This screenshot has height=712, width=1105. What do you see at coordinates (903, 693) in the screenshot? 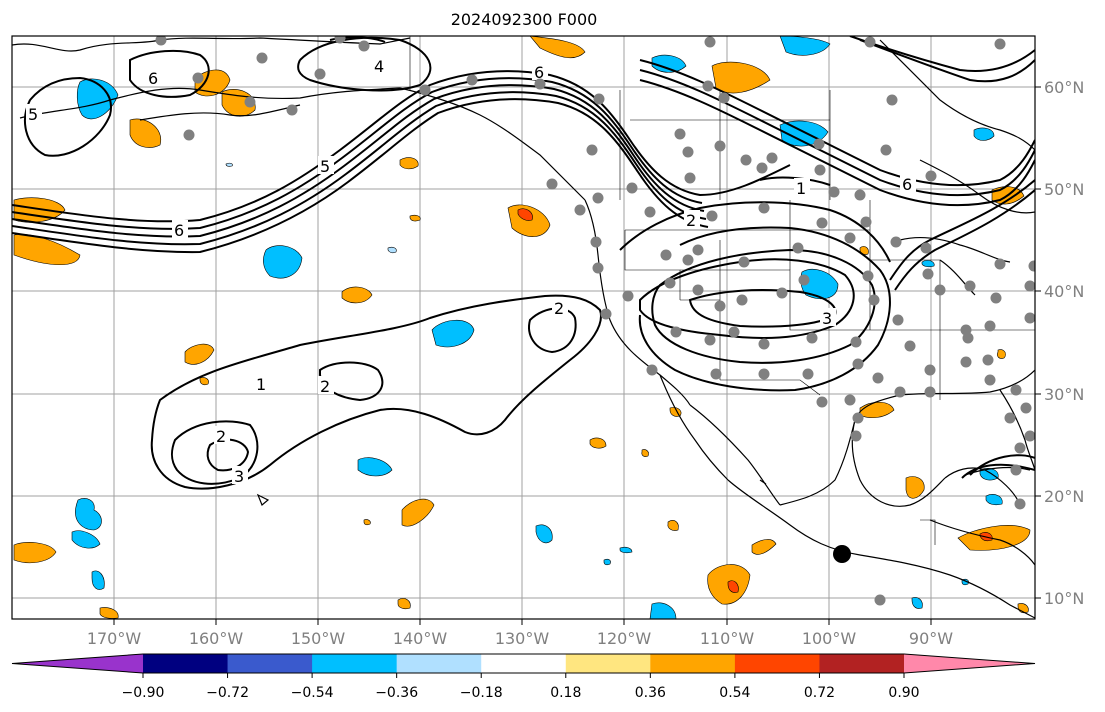
I see `colorbar-tick-label: 0.90` at bounding box center [903, 693].